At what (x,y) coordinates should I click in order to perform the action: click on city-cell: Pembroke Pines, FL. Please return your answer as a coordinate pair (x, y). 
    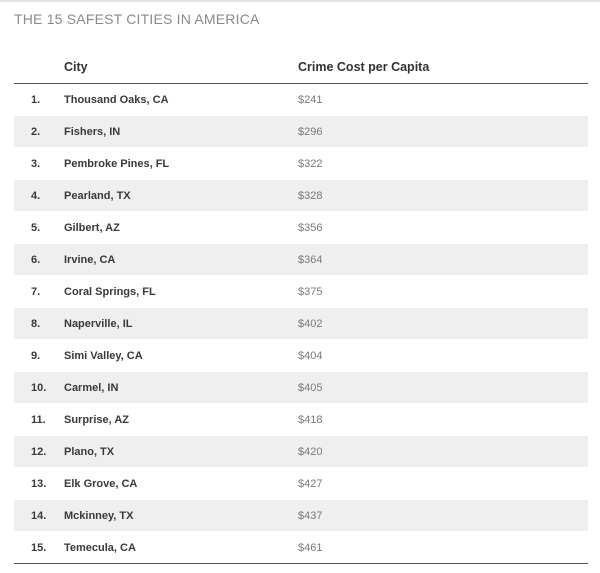
    Looking at the image, I should click on (181, 163).